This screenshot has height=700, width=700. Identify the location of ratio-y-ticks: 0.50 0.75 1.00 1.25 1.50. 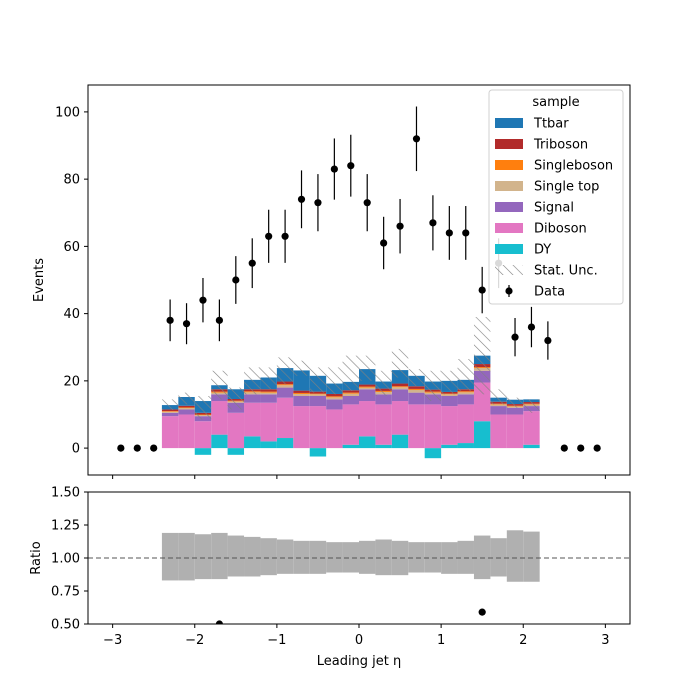
(69, 559).